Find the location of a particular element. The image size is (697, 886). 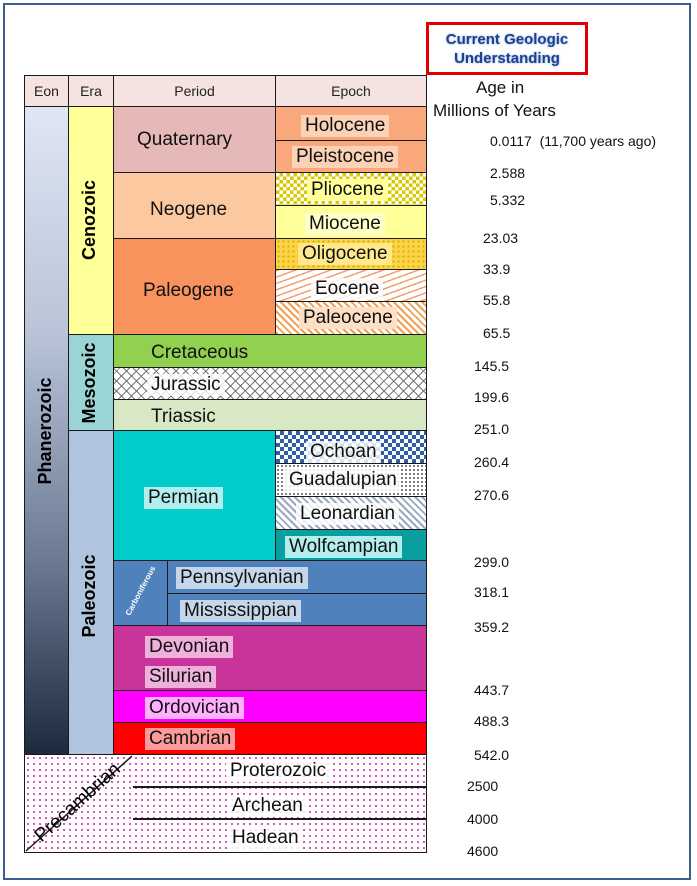

age-value-5: 55.8 is located at coordinates (497, 300).